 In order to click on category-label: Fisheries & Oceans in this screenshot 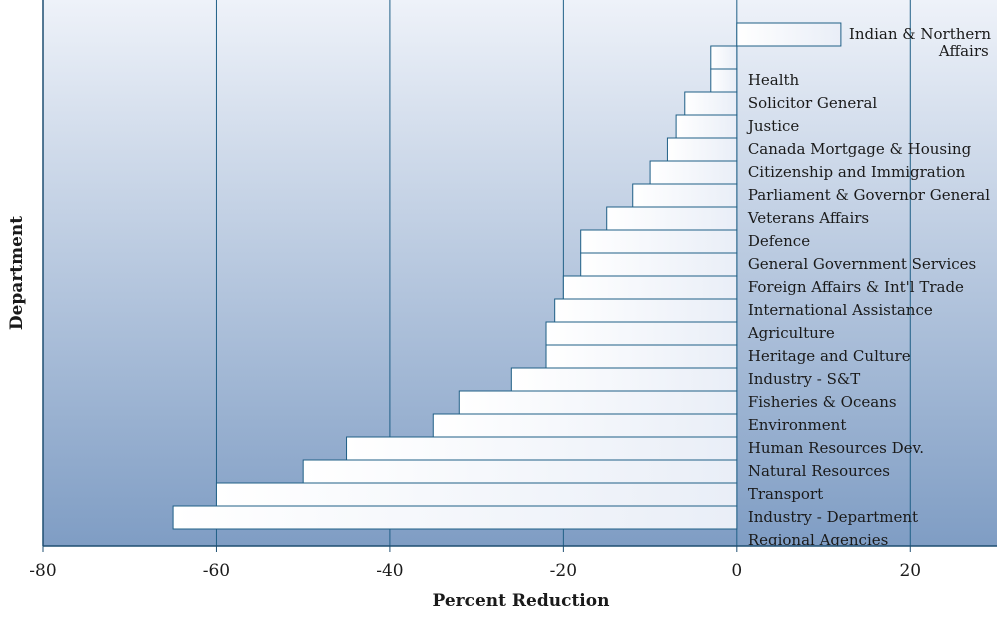, I will do `click(822, 402)`.